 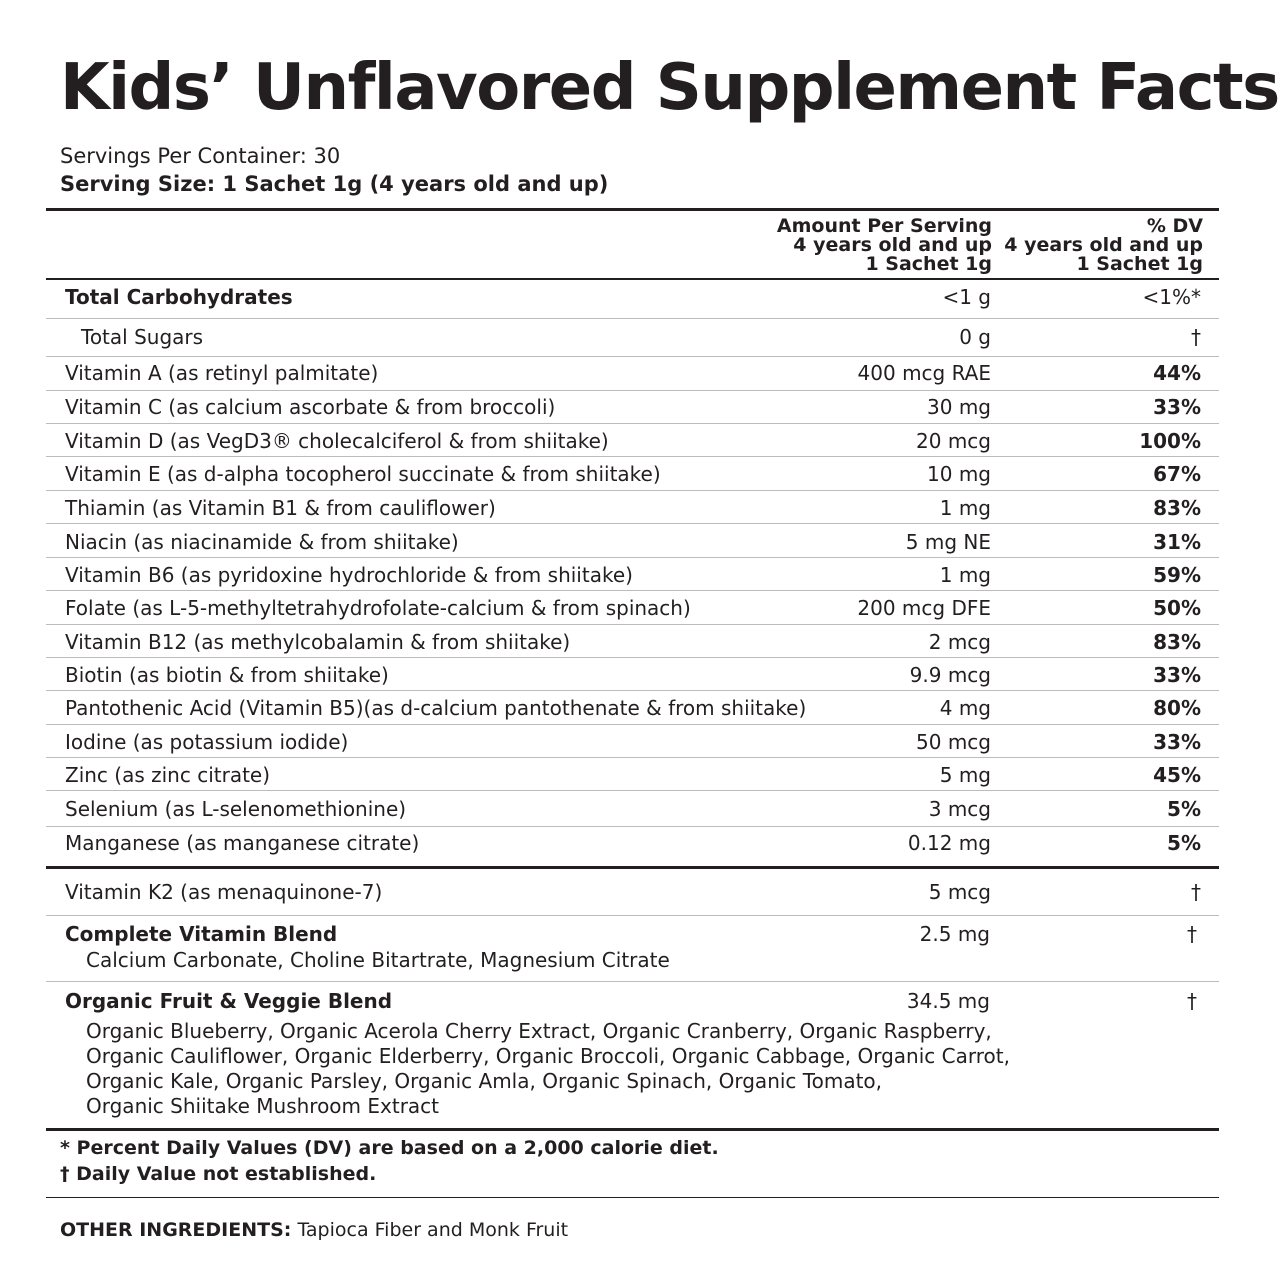 I want to click on nutrient-dv: 100%, so click(x=1170, y=441).